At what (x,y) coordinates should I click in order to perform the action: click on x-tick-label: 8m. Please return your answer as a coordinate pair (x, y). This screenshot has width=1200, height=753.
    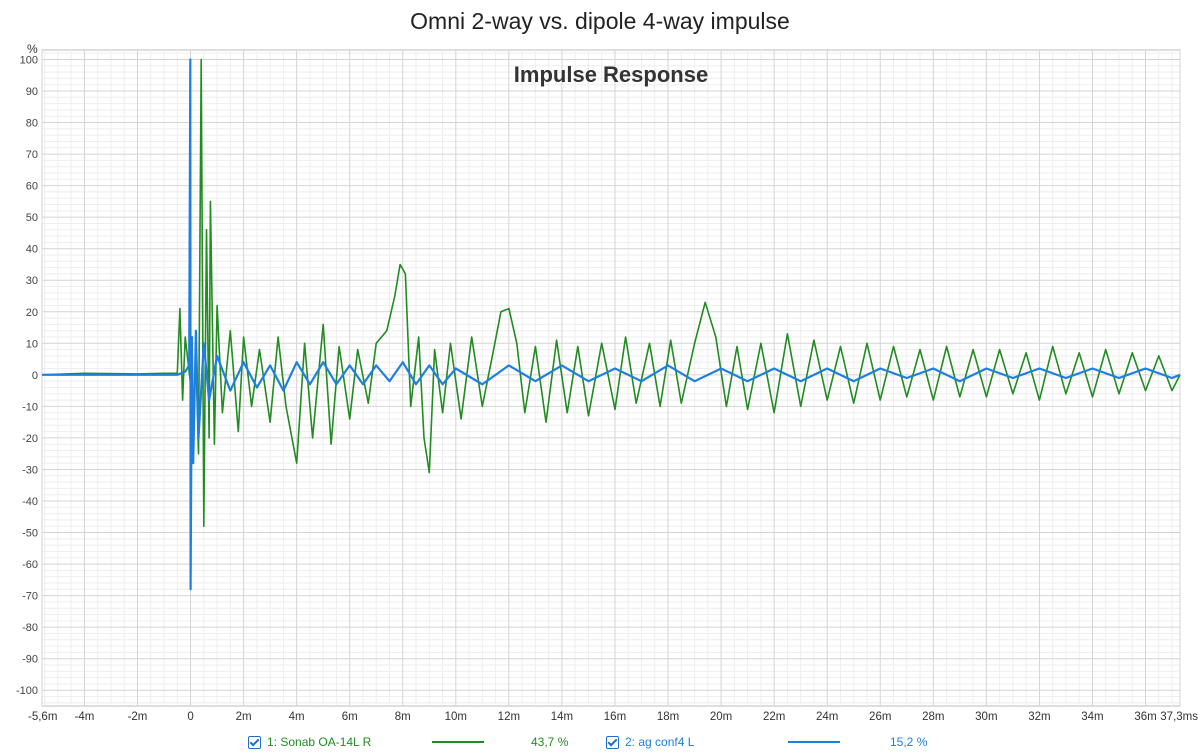
    Looking at the image, I should click on (403, 717).